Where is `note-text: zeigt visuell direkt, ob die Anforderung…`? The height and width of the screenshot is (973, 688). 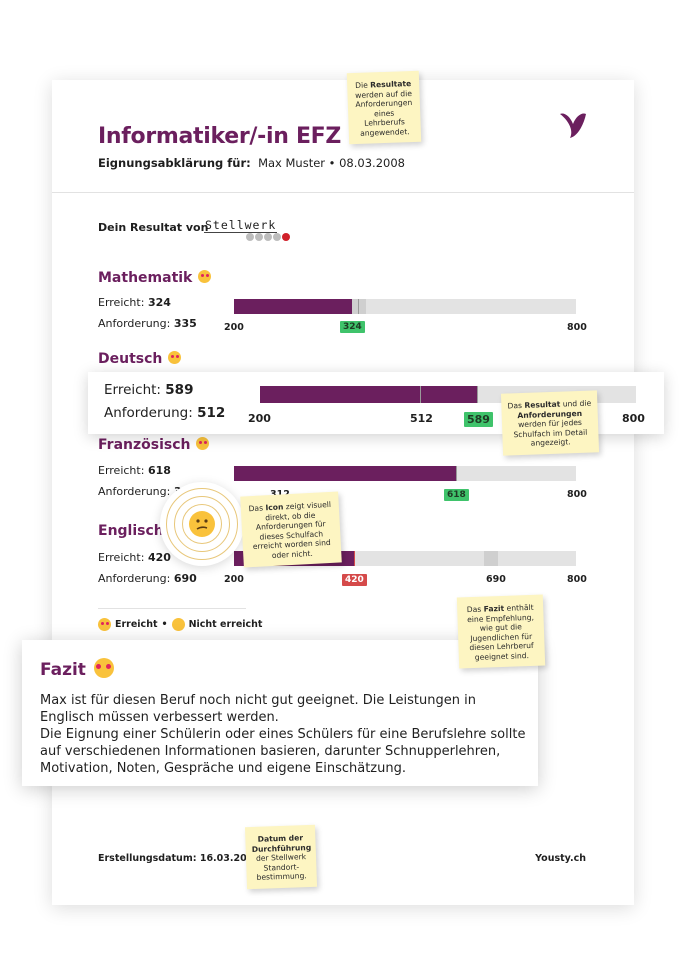
note-text: zeigt visuell direkt, ob die Anforderung… is located at coordinates (292, 529).